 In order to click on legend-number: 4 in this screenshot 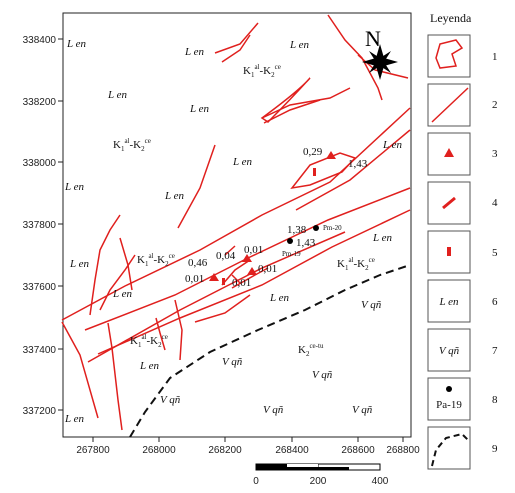, I will do `click(495, 203)`.